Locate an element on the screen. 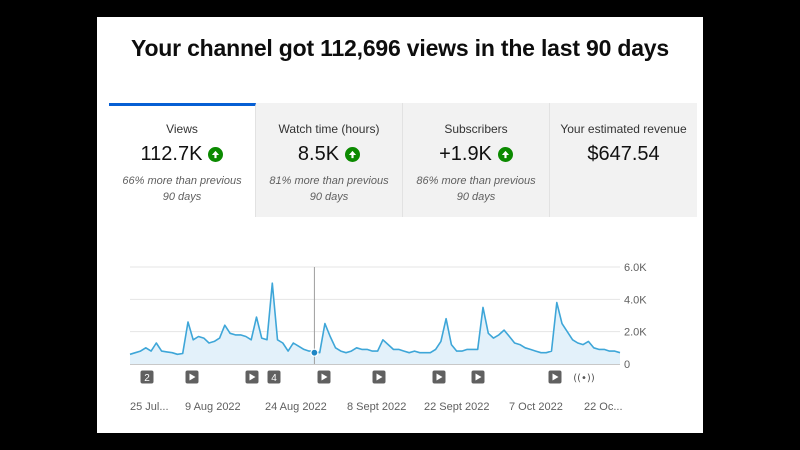 The height and width of the screenshot is (450, 800). video-marker: 4 is located at coordinates (274, 377).